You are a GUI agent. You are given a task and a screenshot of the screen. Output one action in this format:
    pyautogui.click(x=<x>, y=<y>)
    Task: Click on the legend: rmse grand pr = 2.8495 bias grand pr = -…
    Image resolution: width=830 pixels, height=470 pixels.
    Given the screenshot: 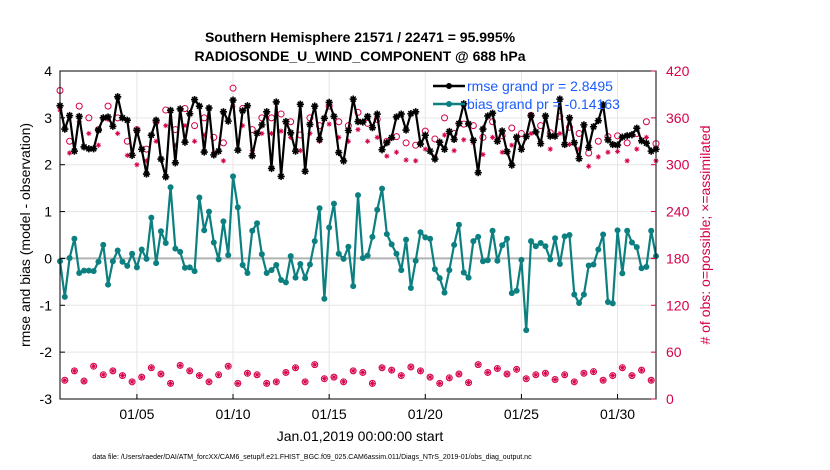 What is the action you would take?
    pyautogui.click(x=526, y=95)
    